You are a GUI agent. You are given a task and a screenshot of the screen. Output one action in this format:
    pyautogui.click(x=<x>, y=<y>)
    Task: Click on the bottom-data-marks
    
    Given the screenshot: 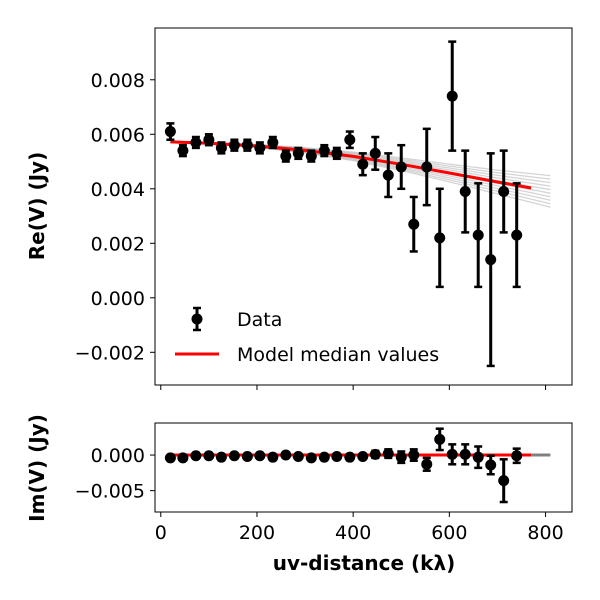 What is the action you would take?
    pyautogui.click(x=357, y=465)
    